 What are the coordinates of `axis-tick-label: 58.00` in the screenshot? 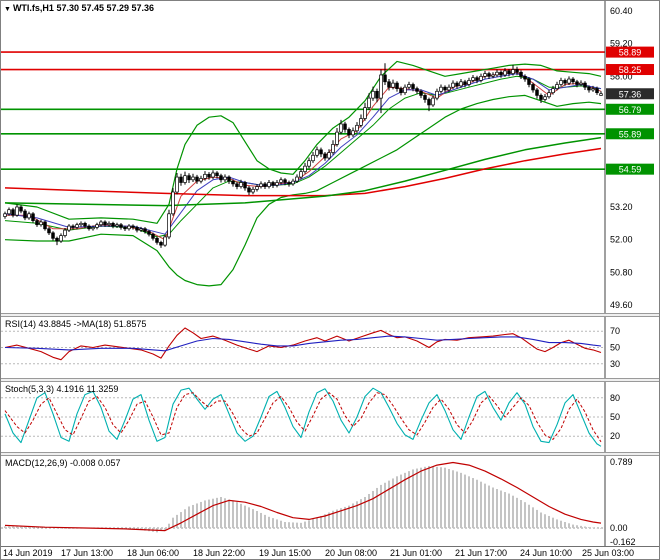 It's located at (621, 76).